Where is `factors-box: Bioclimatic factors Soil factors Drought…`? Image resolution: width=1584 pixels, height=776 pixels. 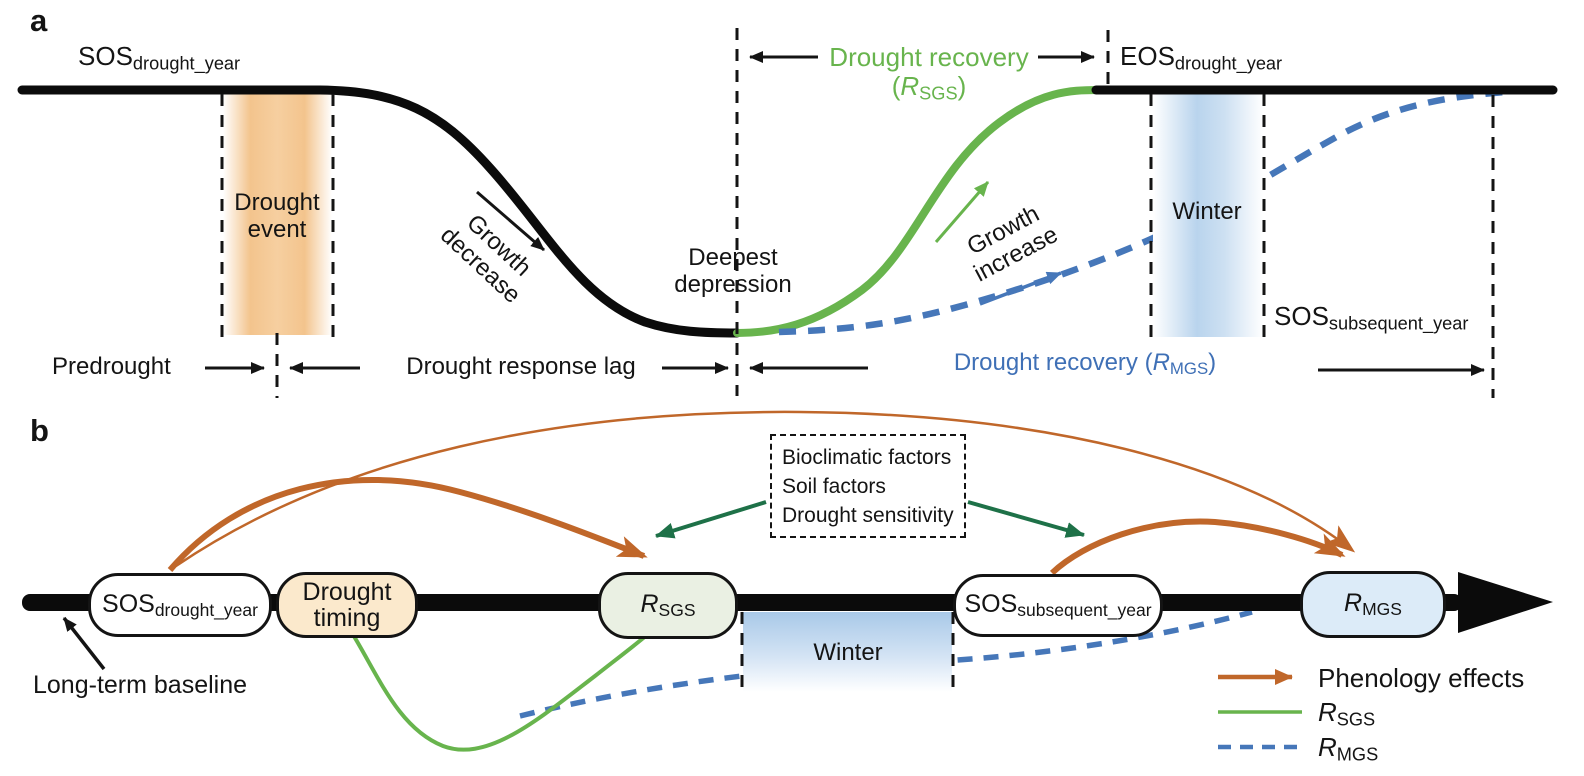 factors-box: Bioclimatic factors Soil factors Drought… is located at coordinates (868, 486).